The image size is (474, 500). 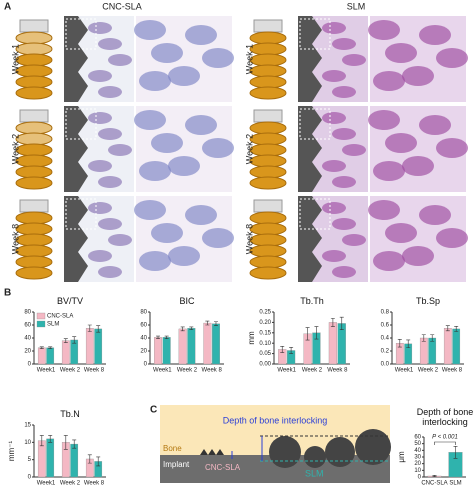 What do you see at coordinates (176, 464) in the screenshot?
I see `region-label: Implant` at bounding box center [176, 464].